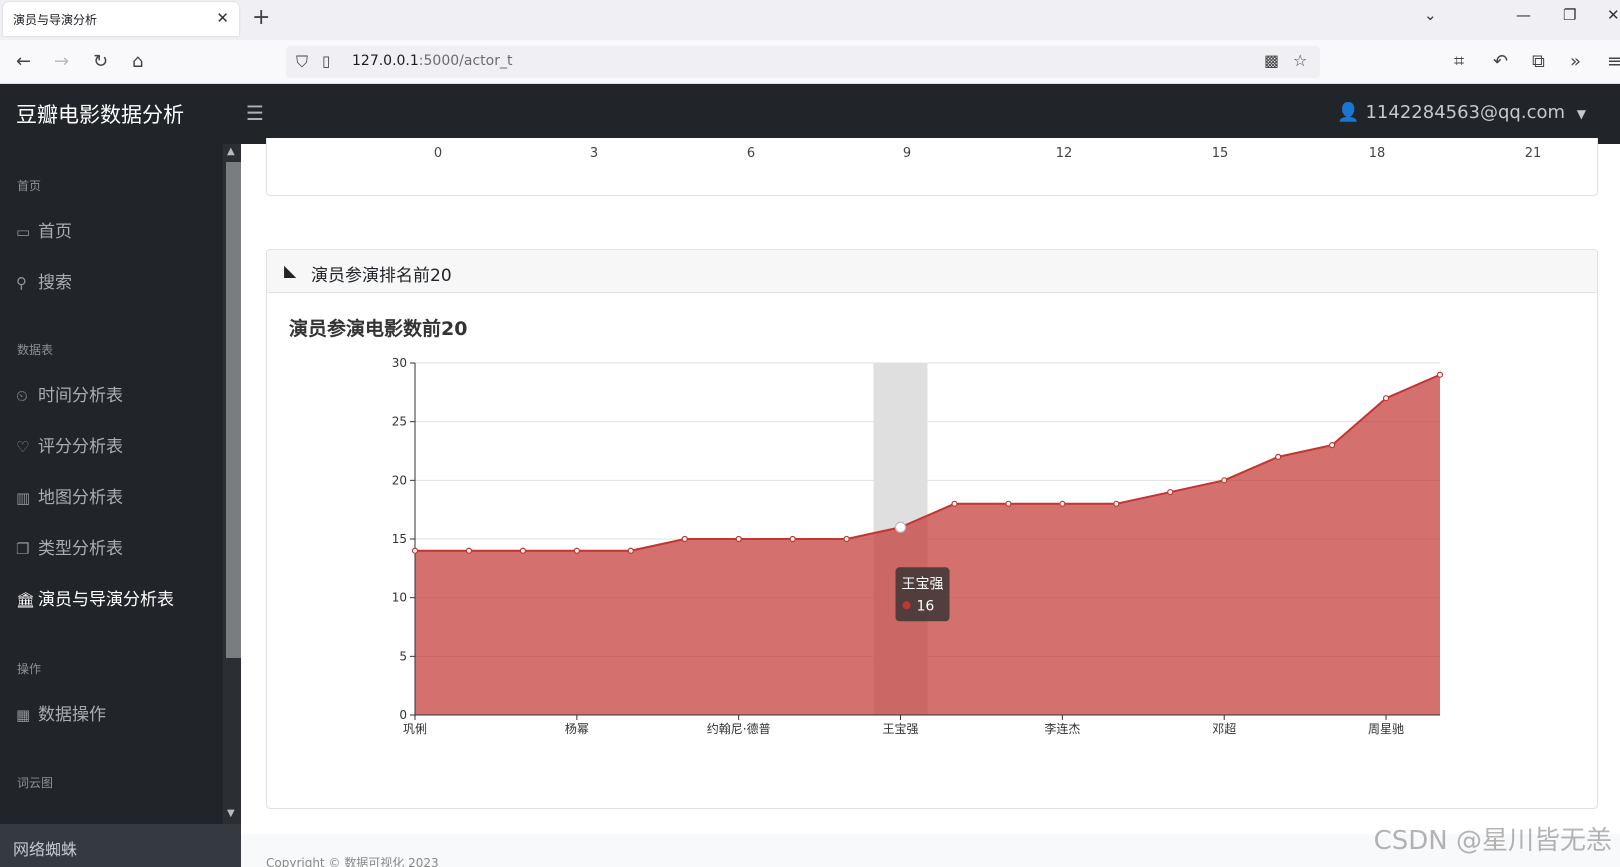  What do you see at coordinates (928, 462) in the screenshot?
I see `series-line` at bounding box center [928, 462].